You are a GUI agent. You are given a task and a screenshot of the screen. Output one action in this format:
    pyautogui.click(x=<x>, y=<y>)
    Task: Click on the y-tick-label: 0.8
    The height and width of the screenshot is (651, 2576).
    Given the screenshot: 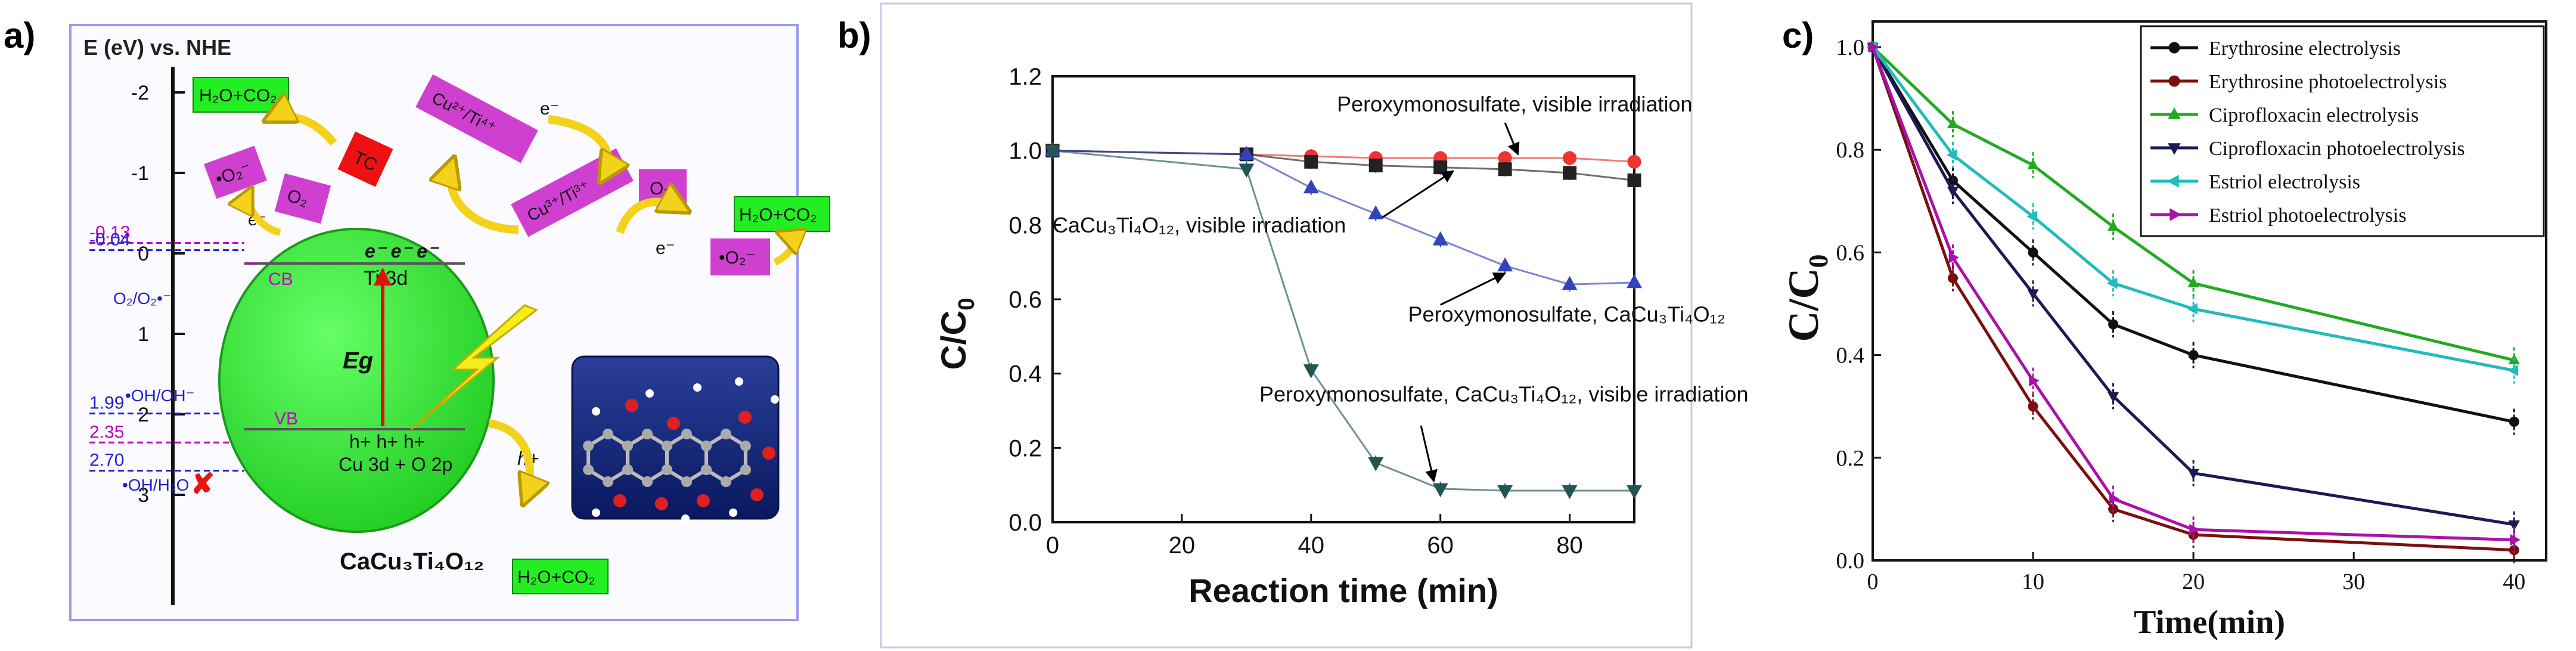 What is the action you would take?
    pyautogui.click(x=1851, y=150)
    